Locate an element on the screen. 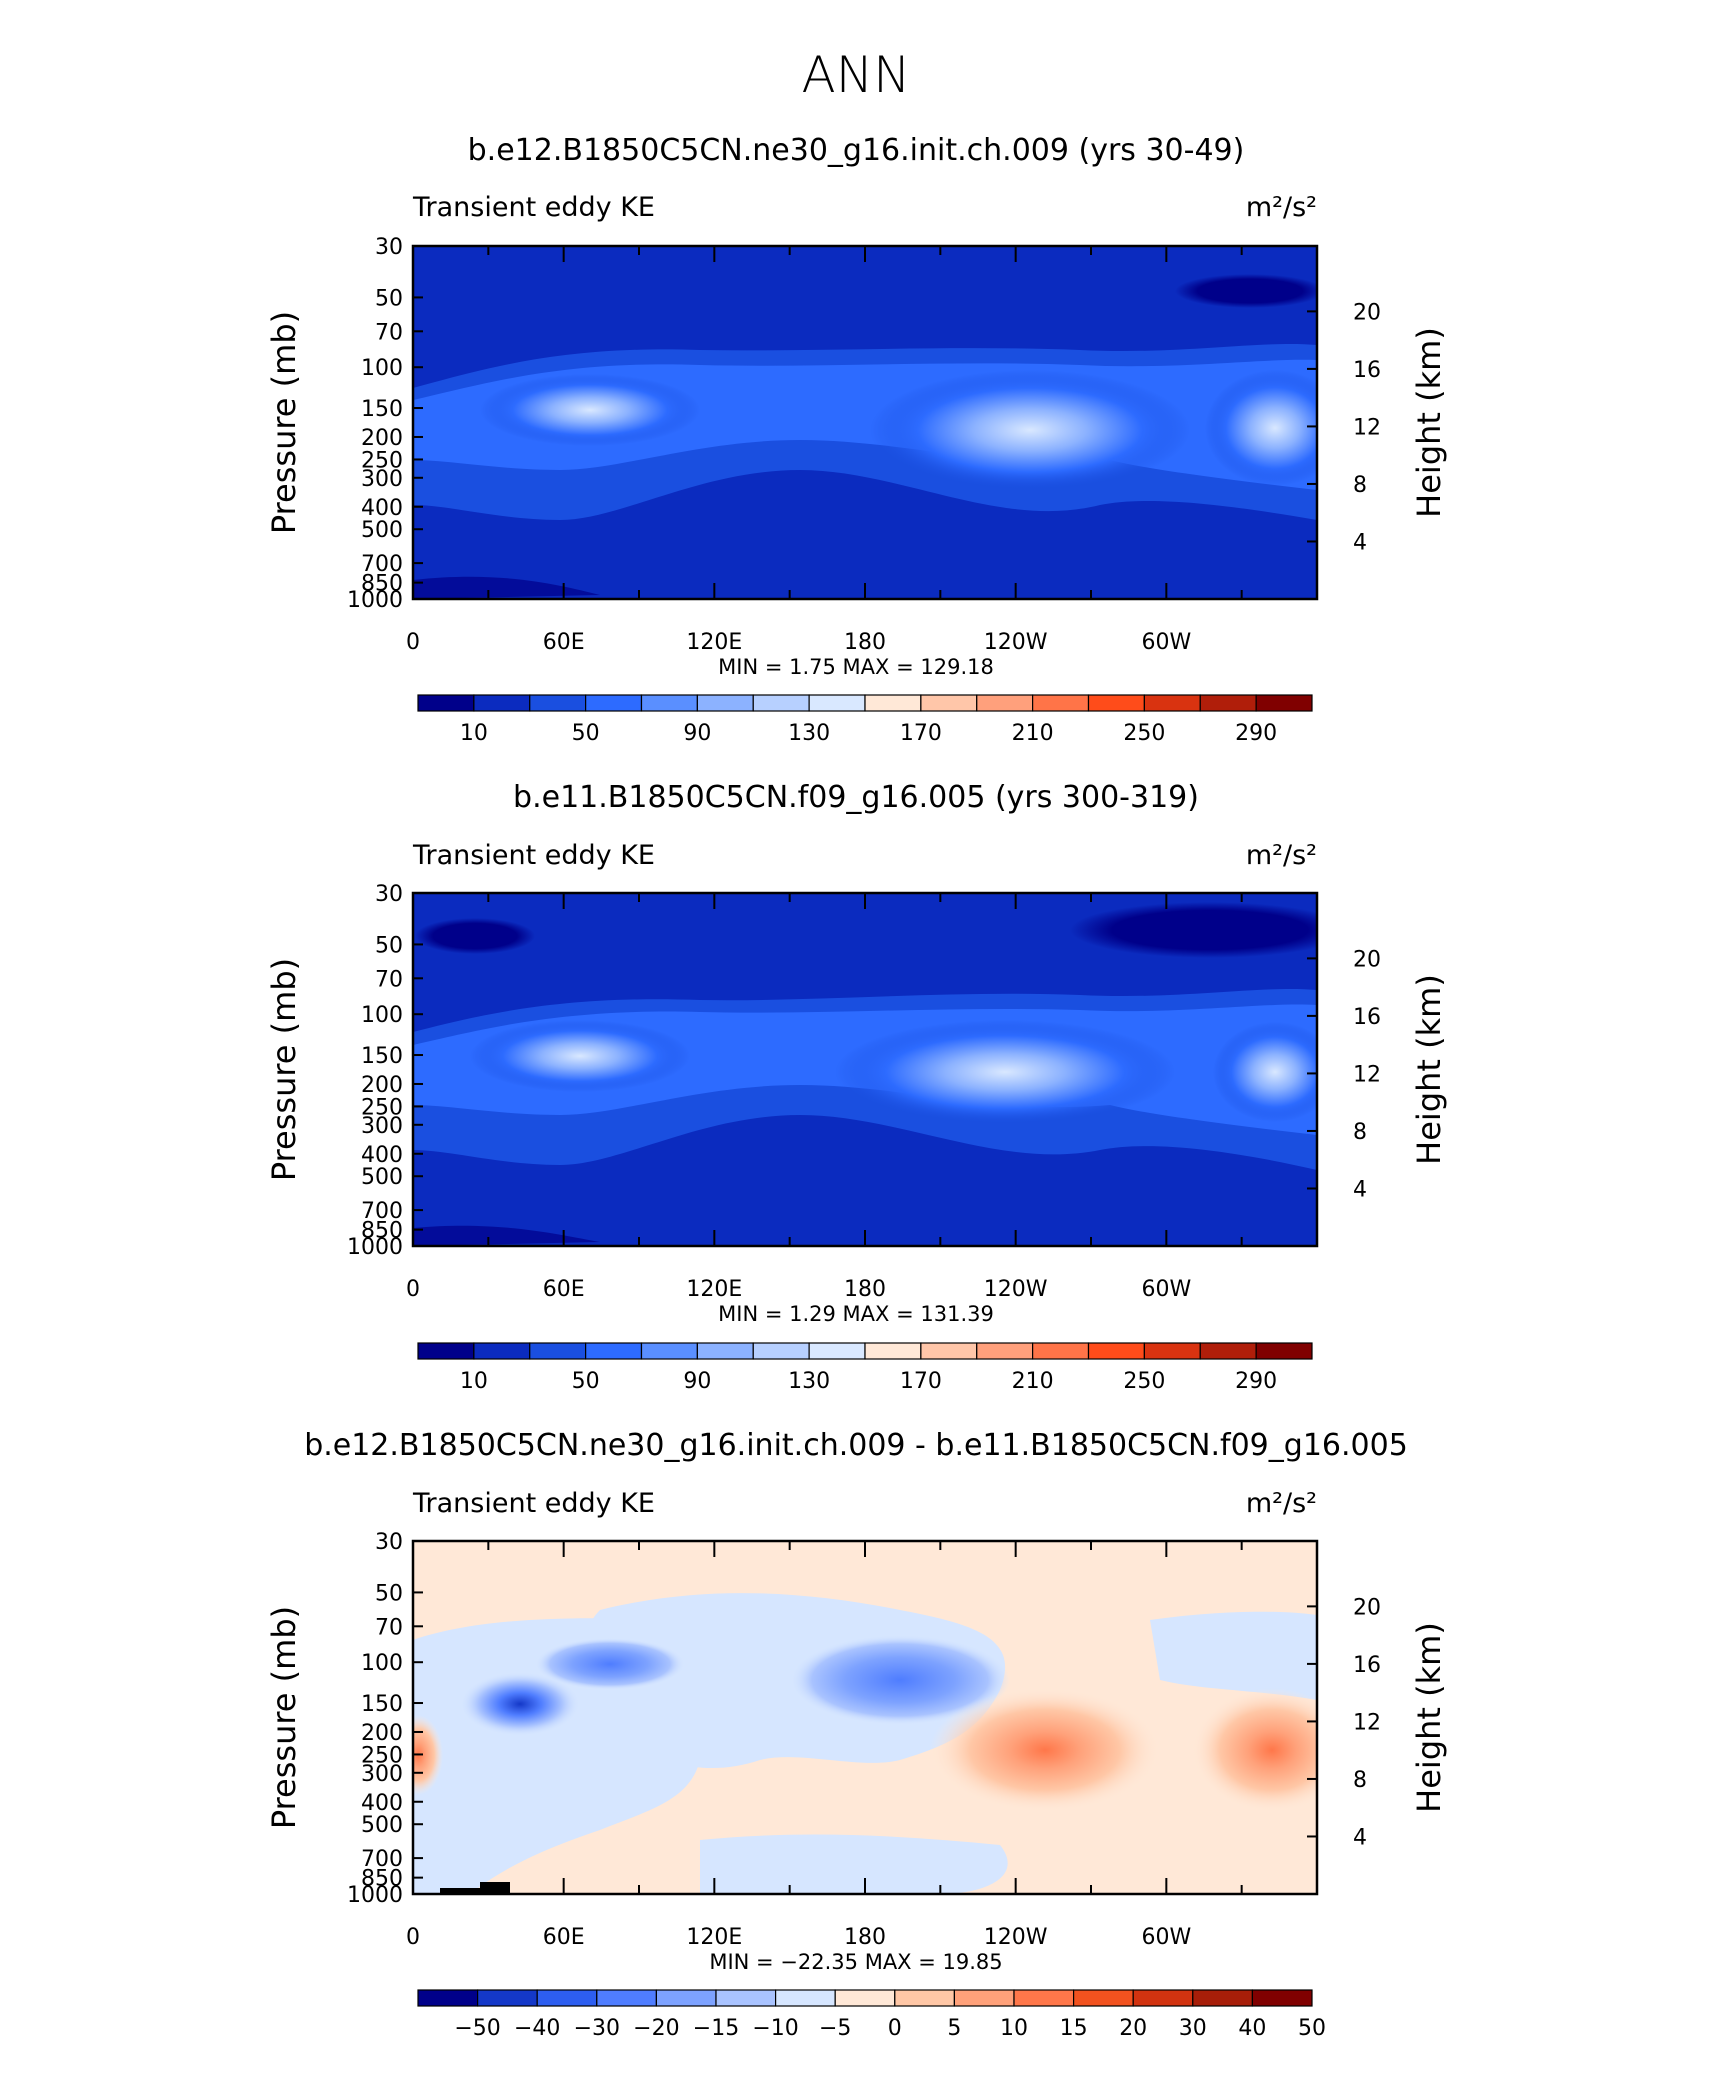 This screenshot has width=1710, height=2074. panel-3-left-label: Transient eddy KE is located at coordinates (533, 1503).